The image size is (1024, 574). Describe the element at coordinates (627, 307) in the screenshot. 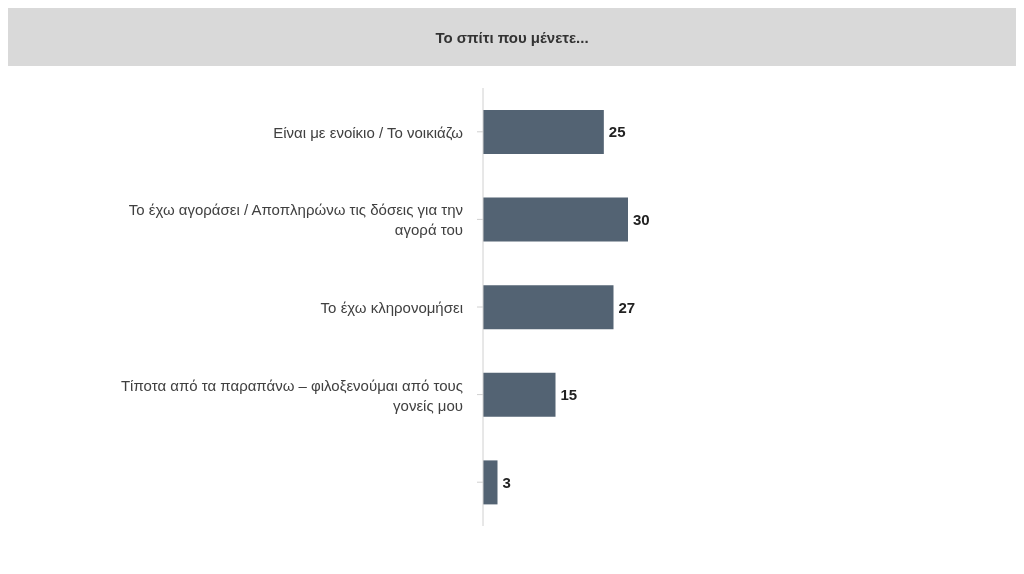

I see `data-label: 27` at that location.